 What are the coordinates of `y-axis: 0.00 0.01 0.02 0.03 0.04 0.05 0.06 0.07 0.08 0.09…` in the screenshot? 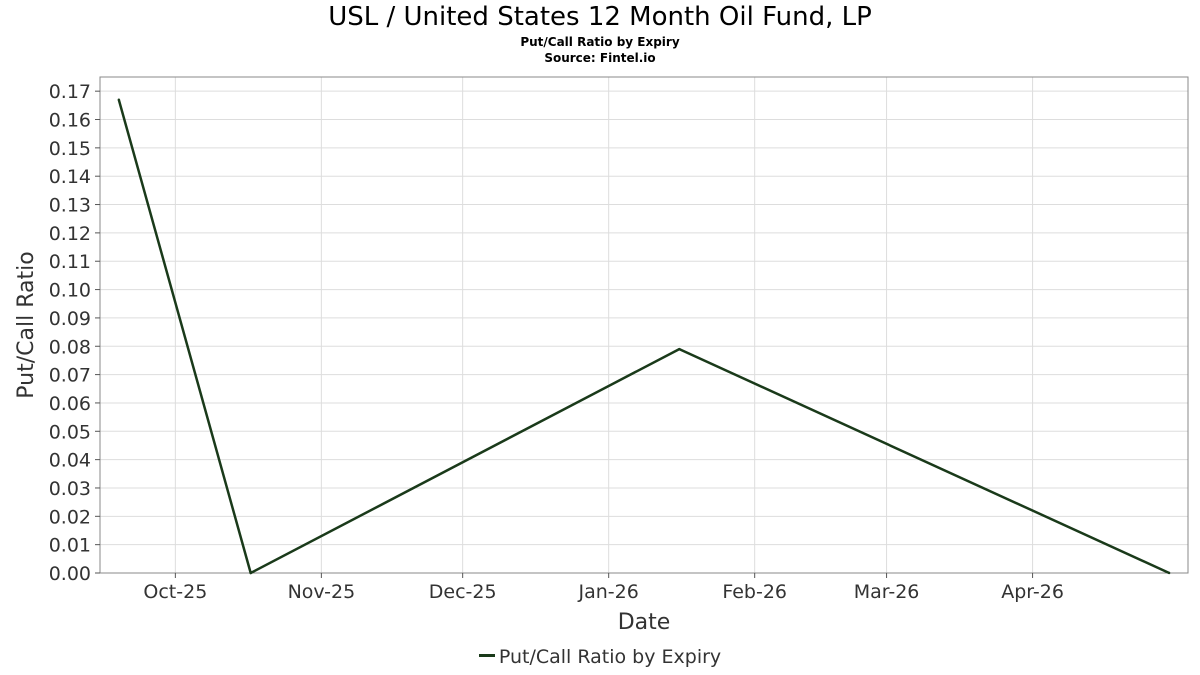 It's located at (74, 333).